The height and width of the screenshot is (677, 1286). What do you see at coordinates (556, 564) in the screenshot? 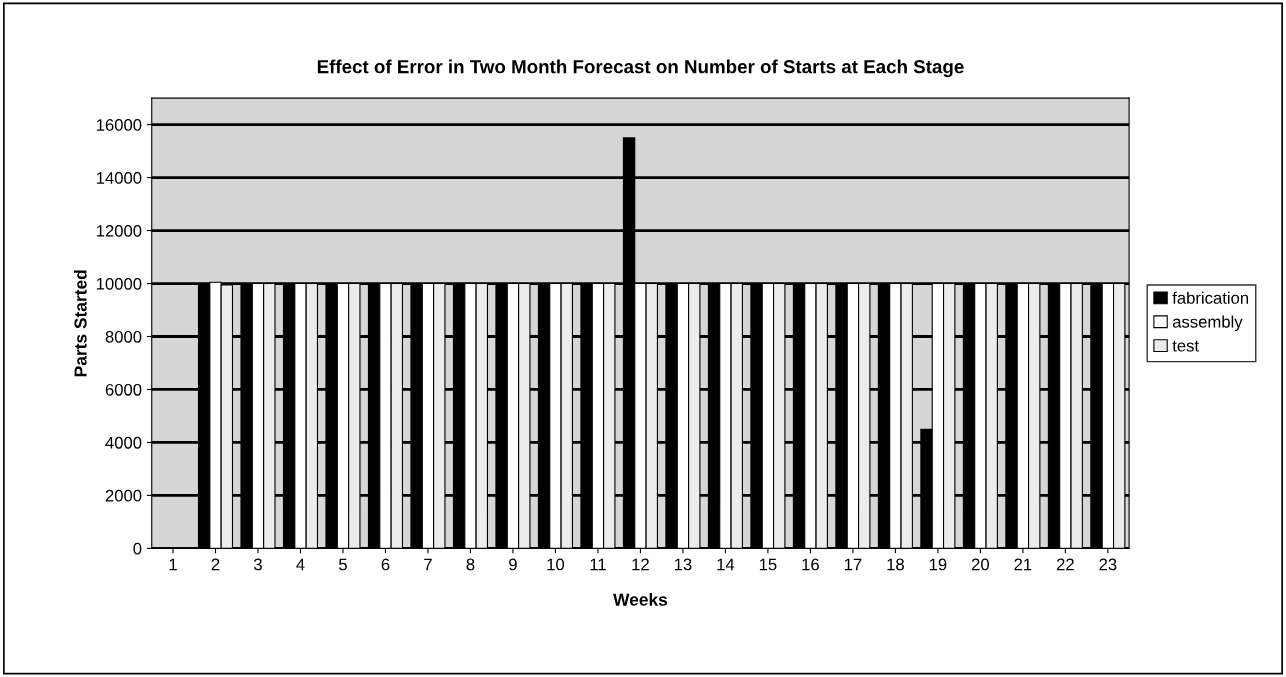
I see `x-tick-label: 10` at bounding box center [556, 564].